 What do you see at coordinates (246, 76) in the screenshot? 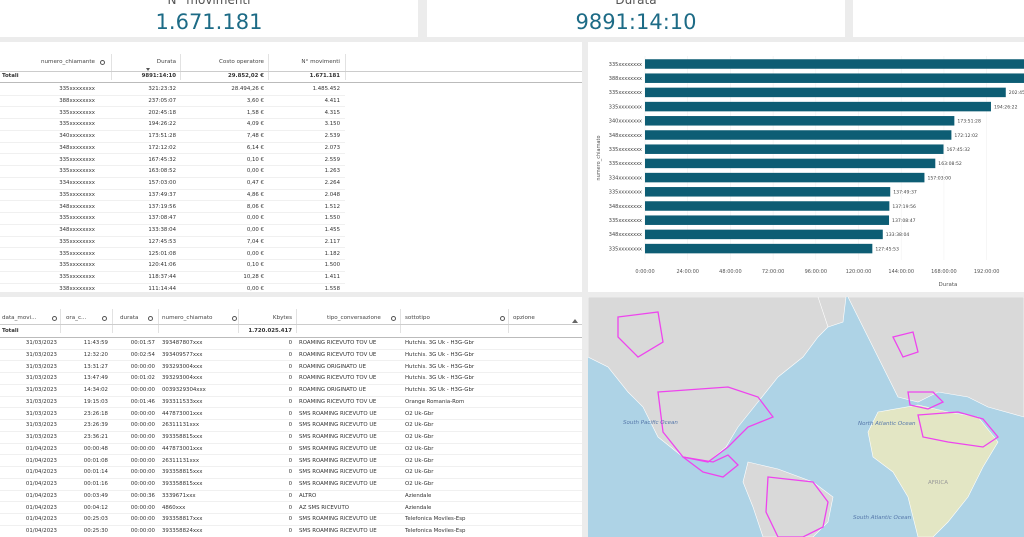
I see `totals-cell: 29.852,02 €` at bounding box center [246, 76].